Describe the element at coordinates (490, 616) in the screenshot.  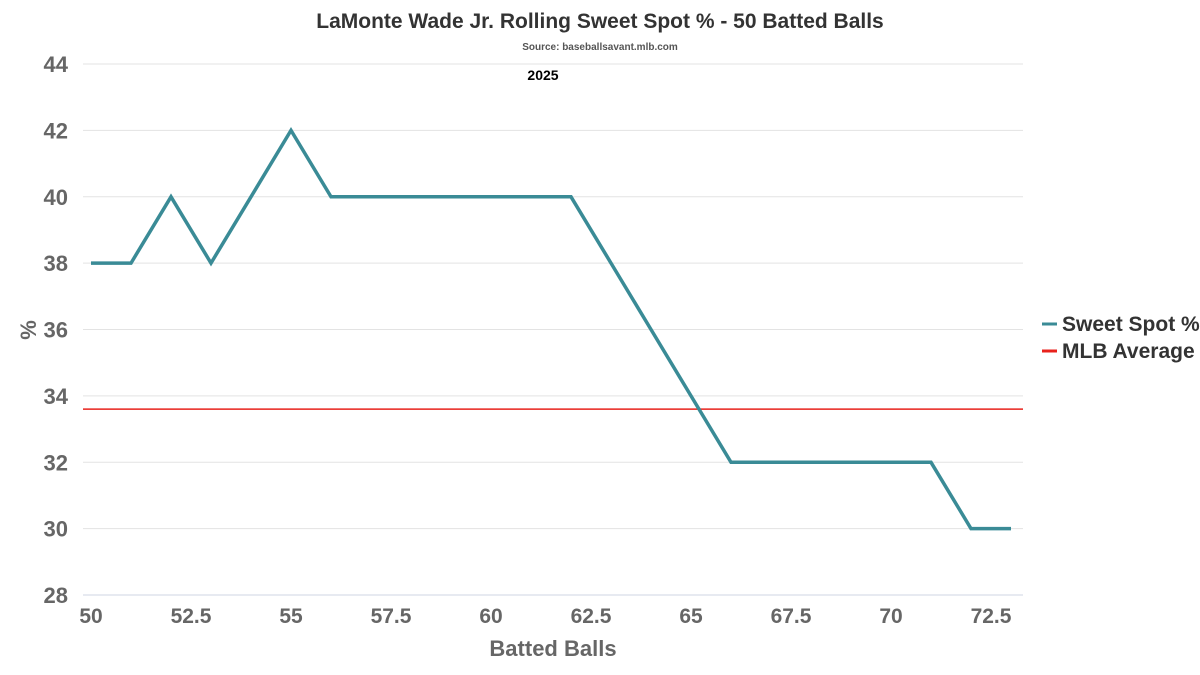
I see `x-tick-label: 60` at that location.